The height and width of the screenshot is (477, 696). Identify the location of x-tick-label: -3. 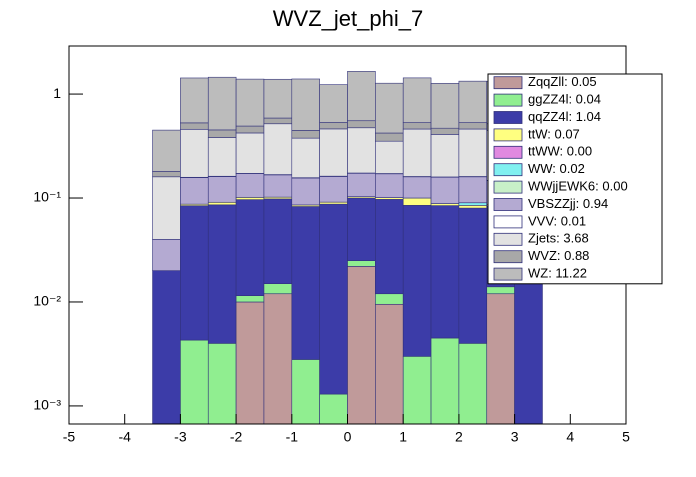
(180, 437).